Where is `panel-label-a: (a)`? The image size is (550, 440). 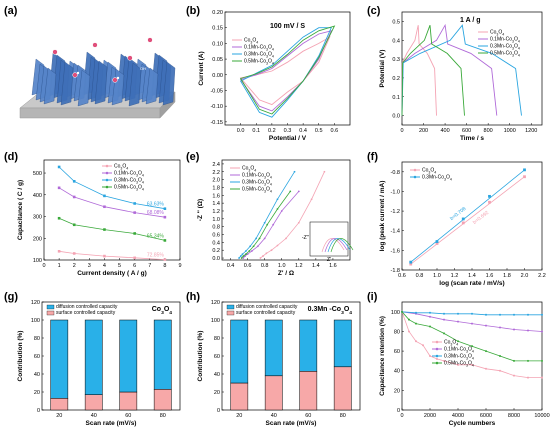 panel-label-a: (a) is located at coordinates (11, 11).